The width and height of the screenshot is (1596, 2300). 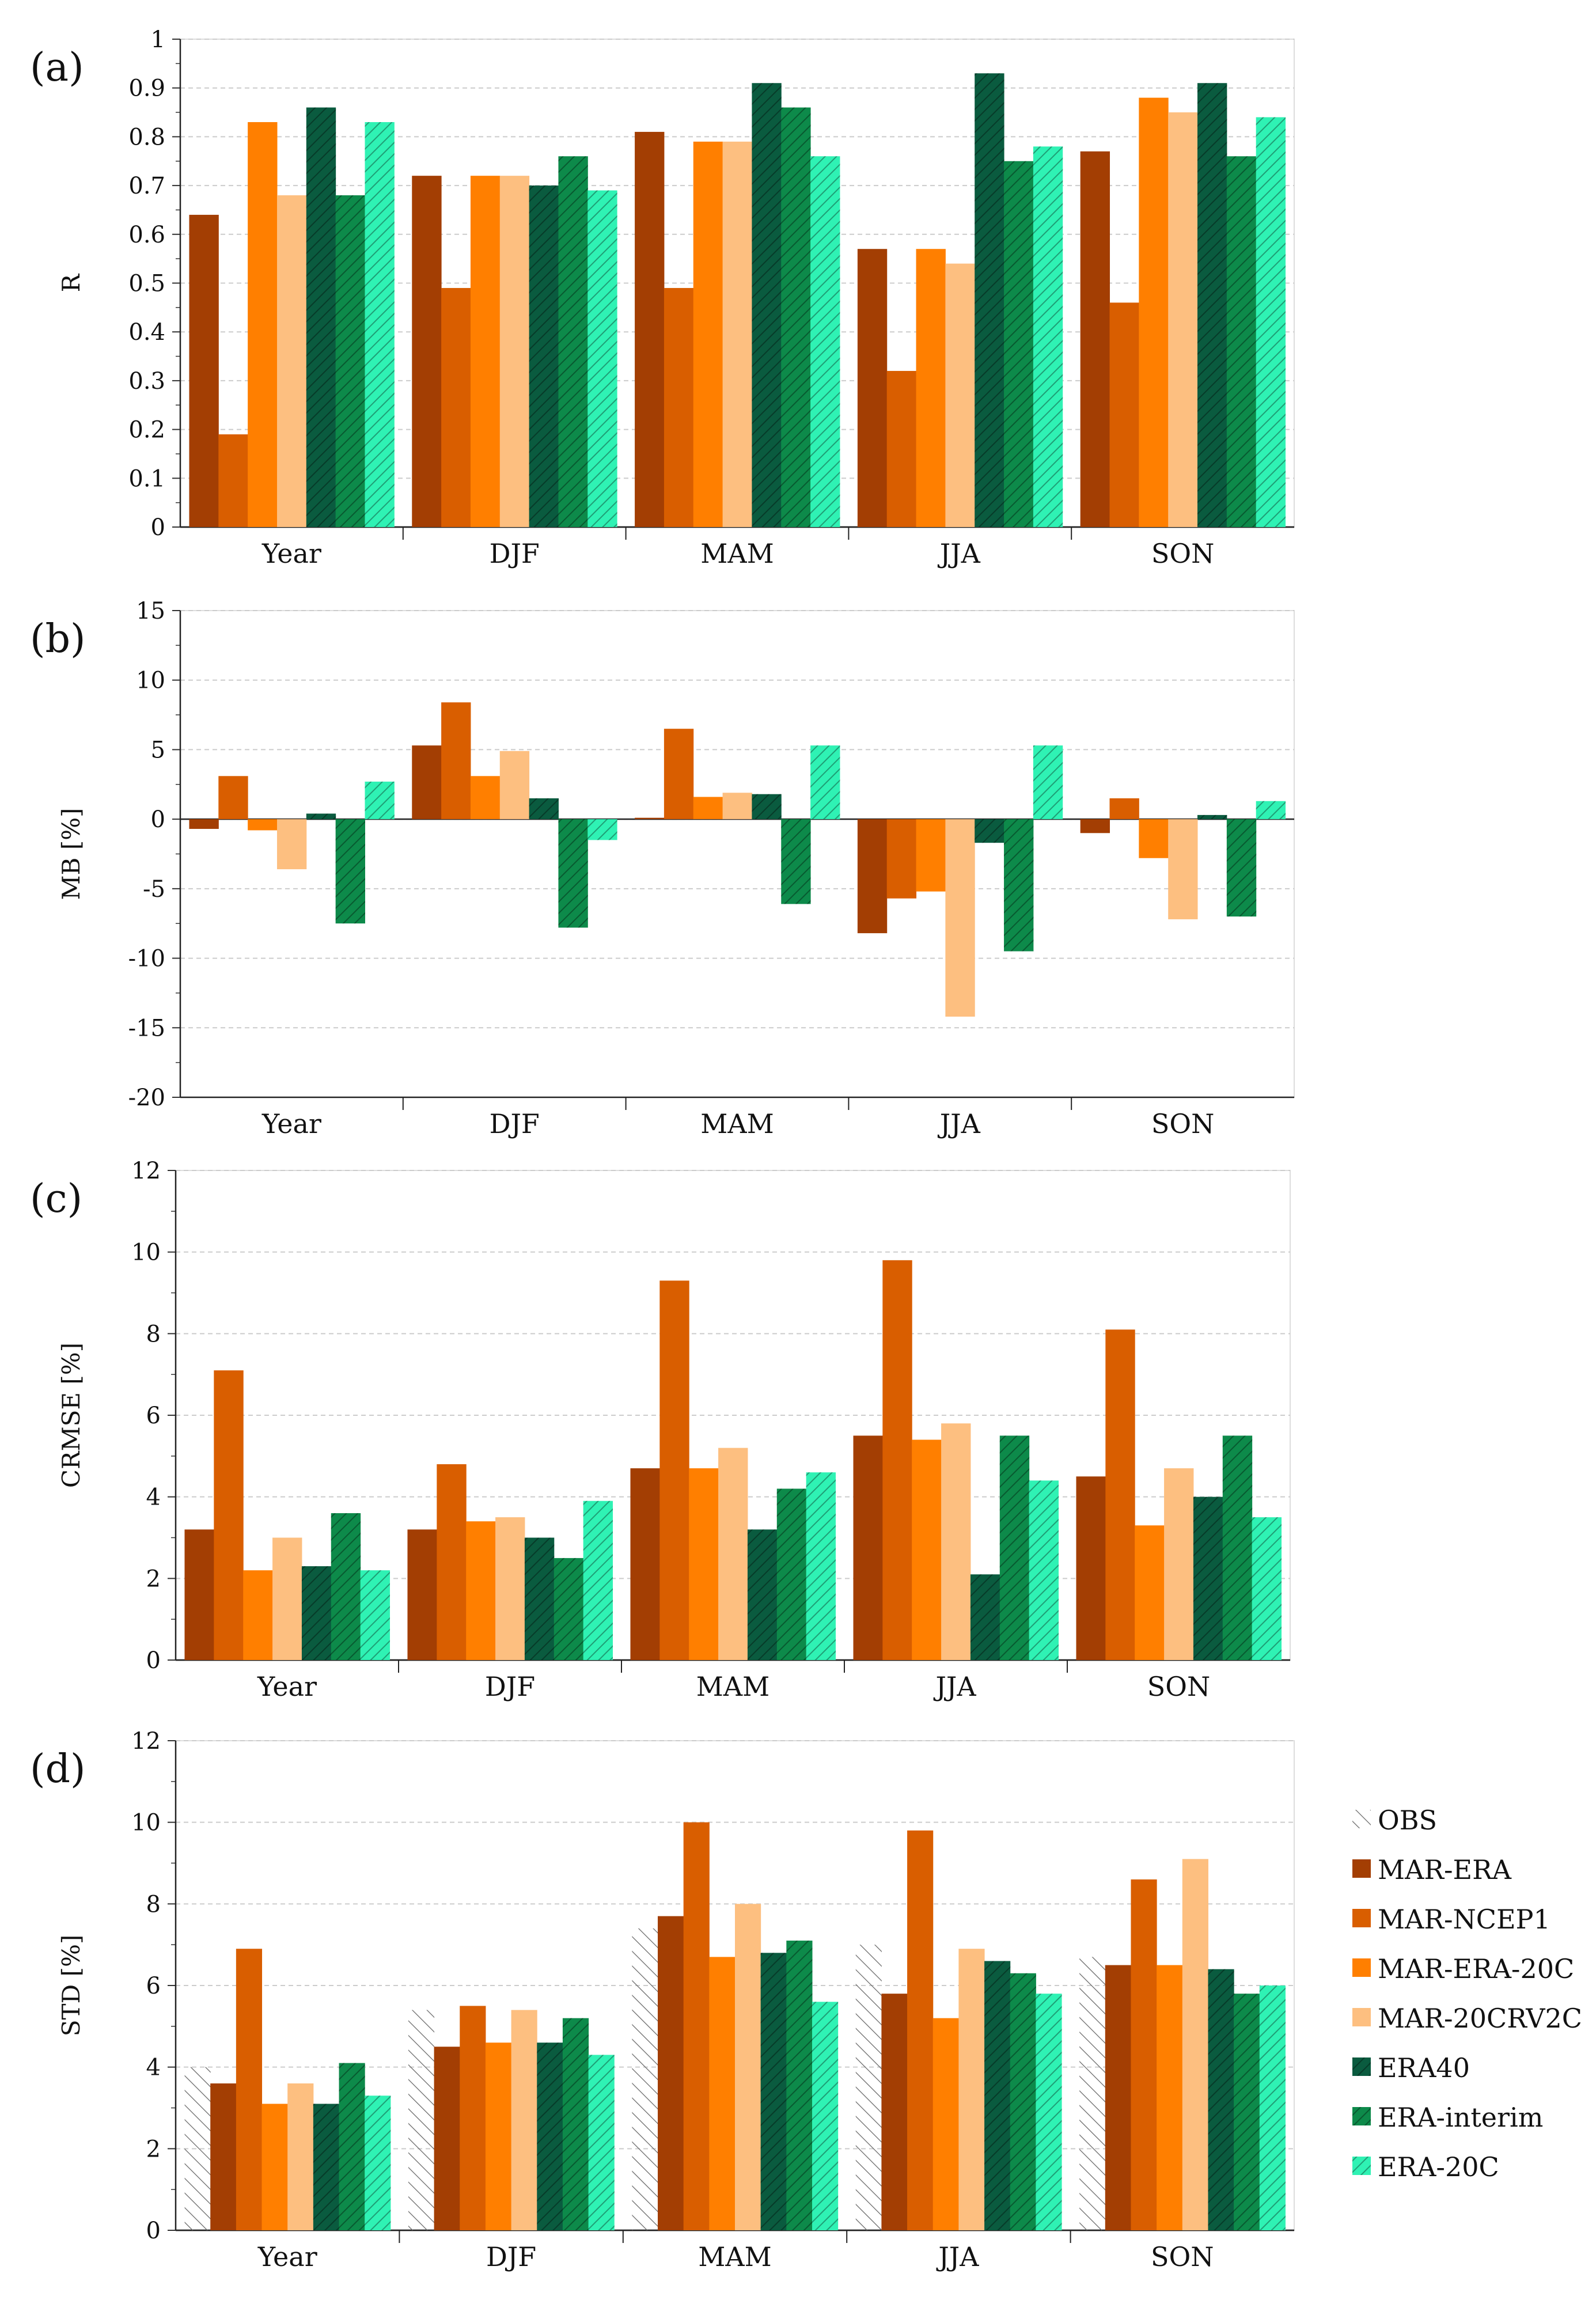 What do you see at coordinates (1424, 2067) in the screenshot?
I see `legend-label: ERA40` at bounding box center [1424, 2067].